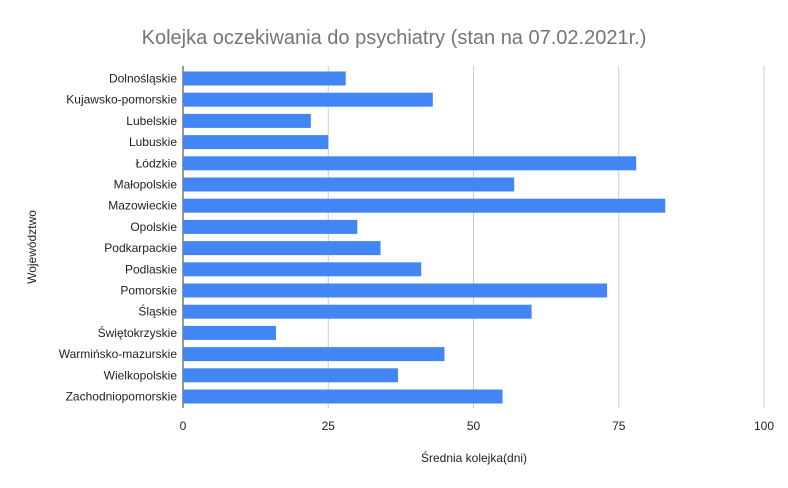 The image size is (788, 488). I want to click on category-label: Opolskie, so click(153, 227).